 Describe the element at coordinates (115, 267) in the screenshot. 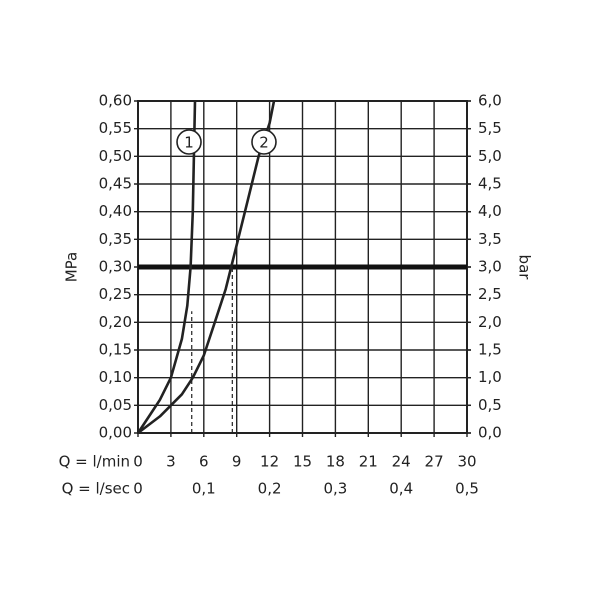

I see `y-tick-label: 0,30` at that location.